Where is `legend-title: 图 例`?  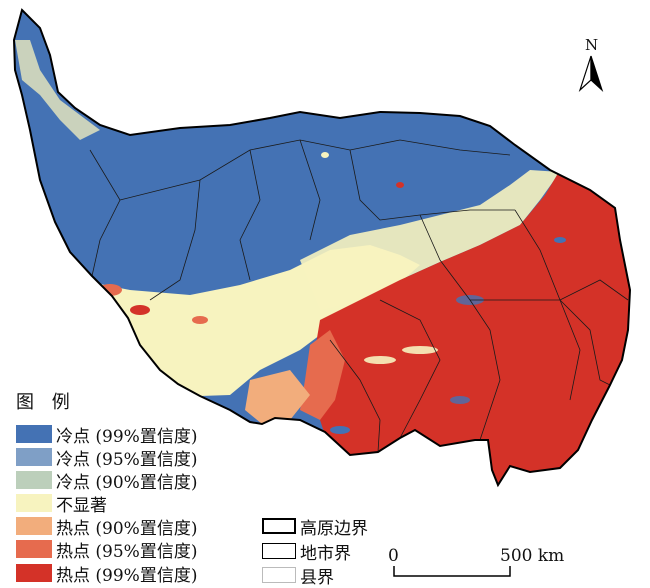
legend-title: 图 例 is located at coordinates (46, 402).